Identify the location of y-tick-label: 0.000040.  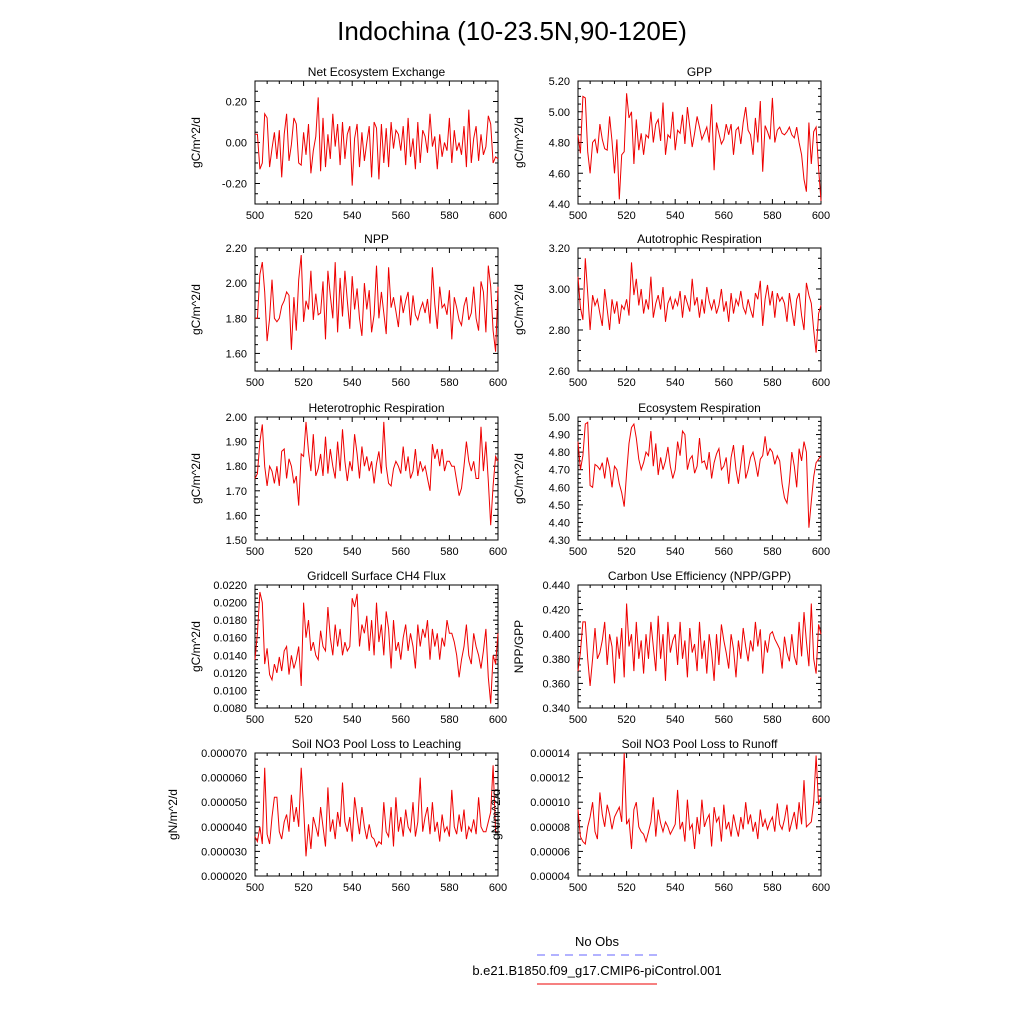
(224, 828).